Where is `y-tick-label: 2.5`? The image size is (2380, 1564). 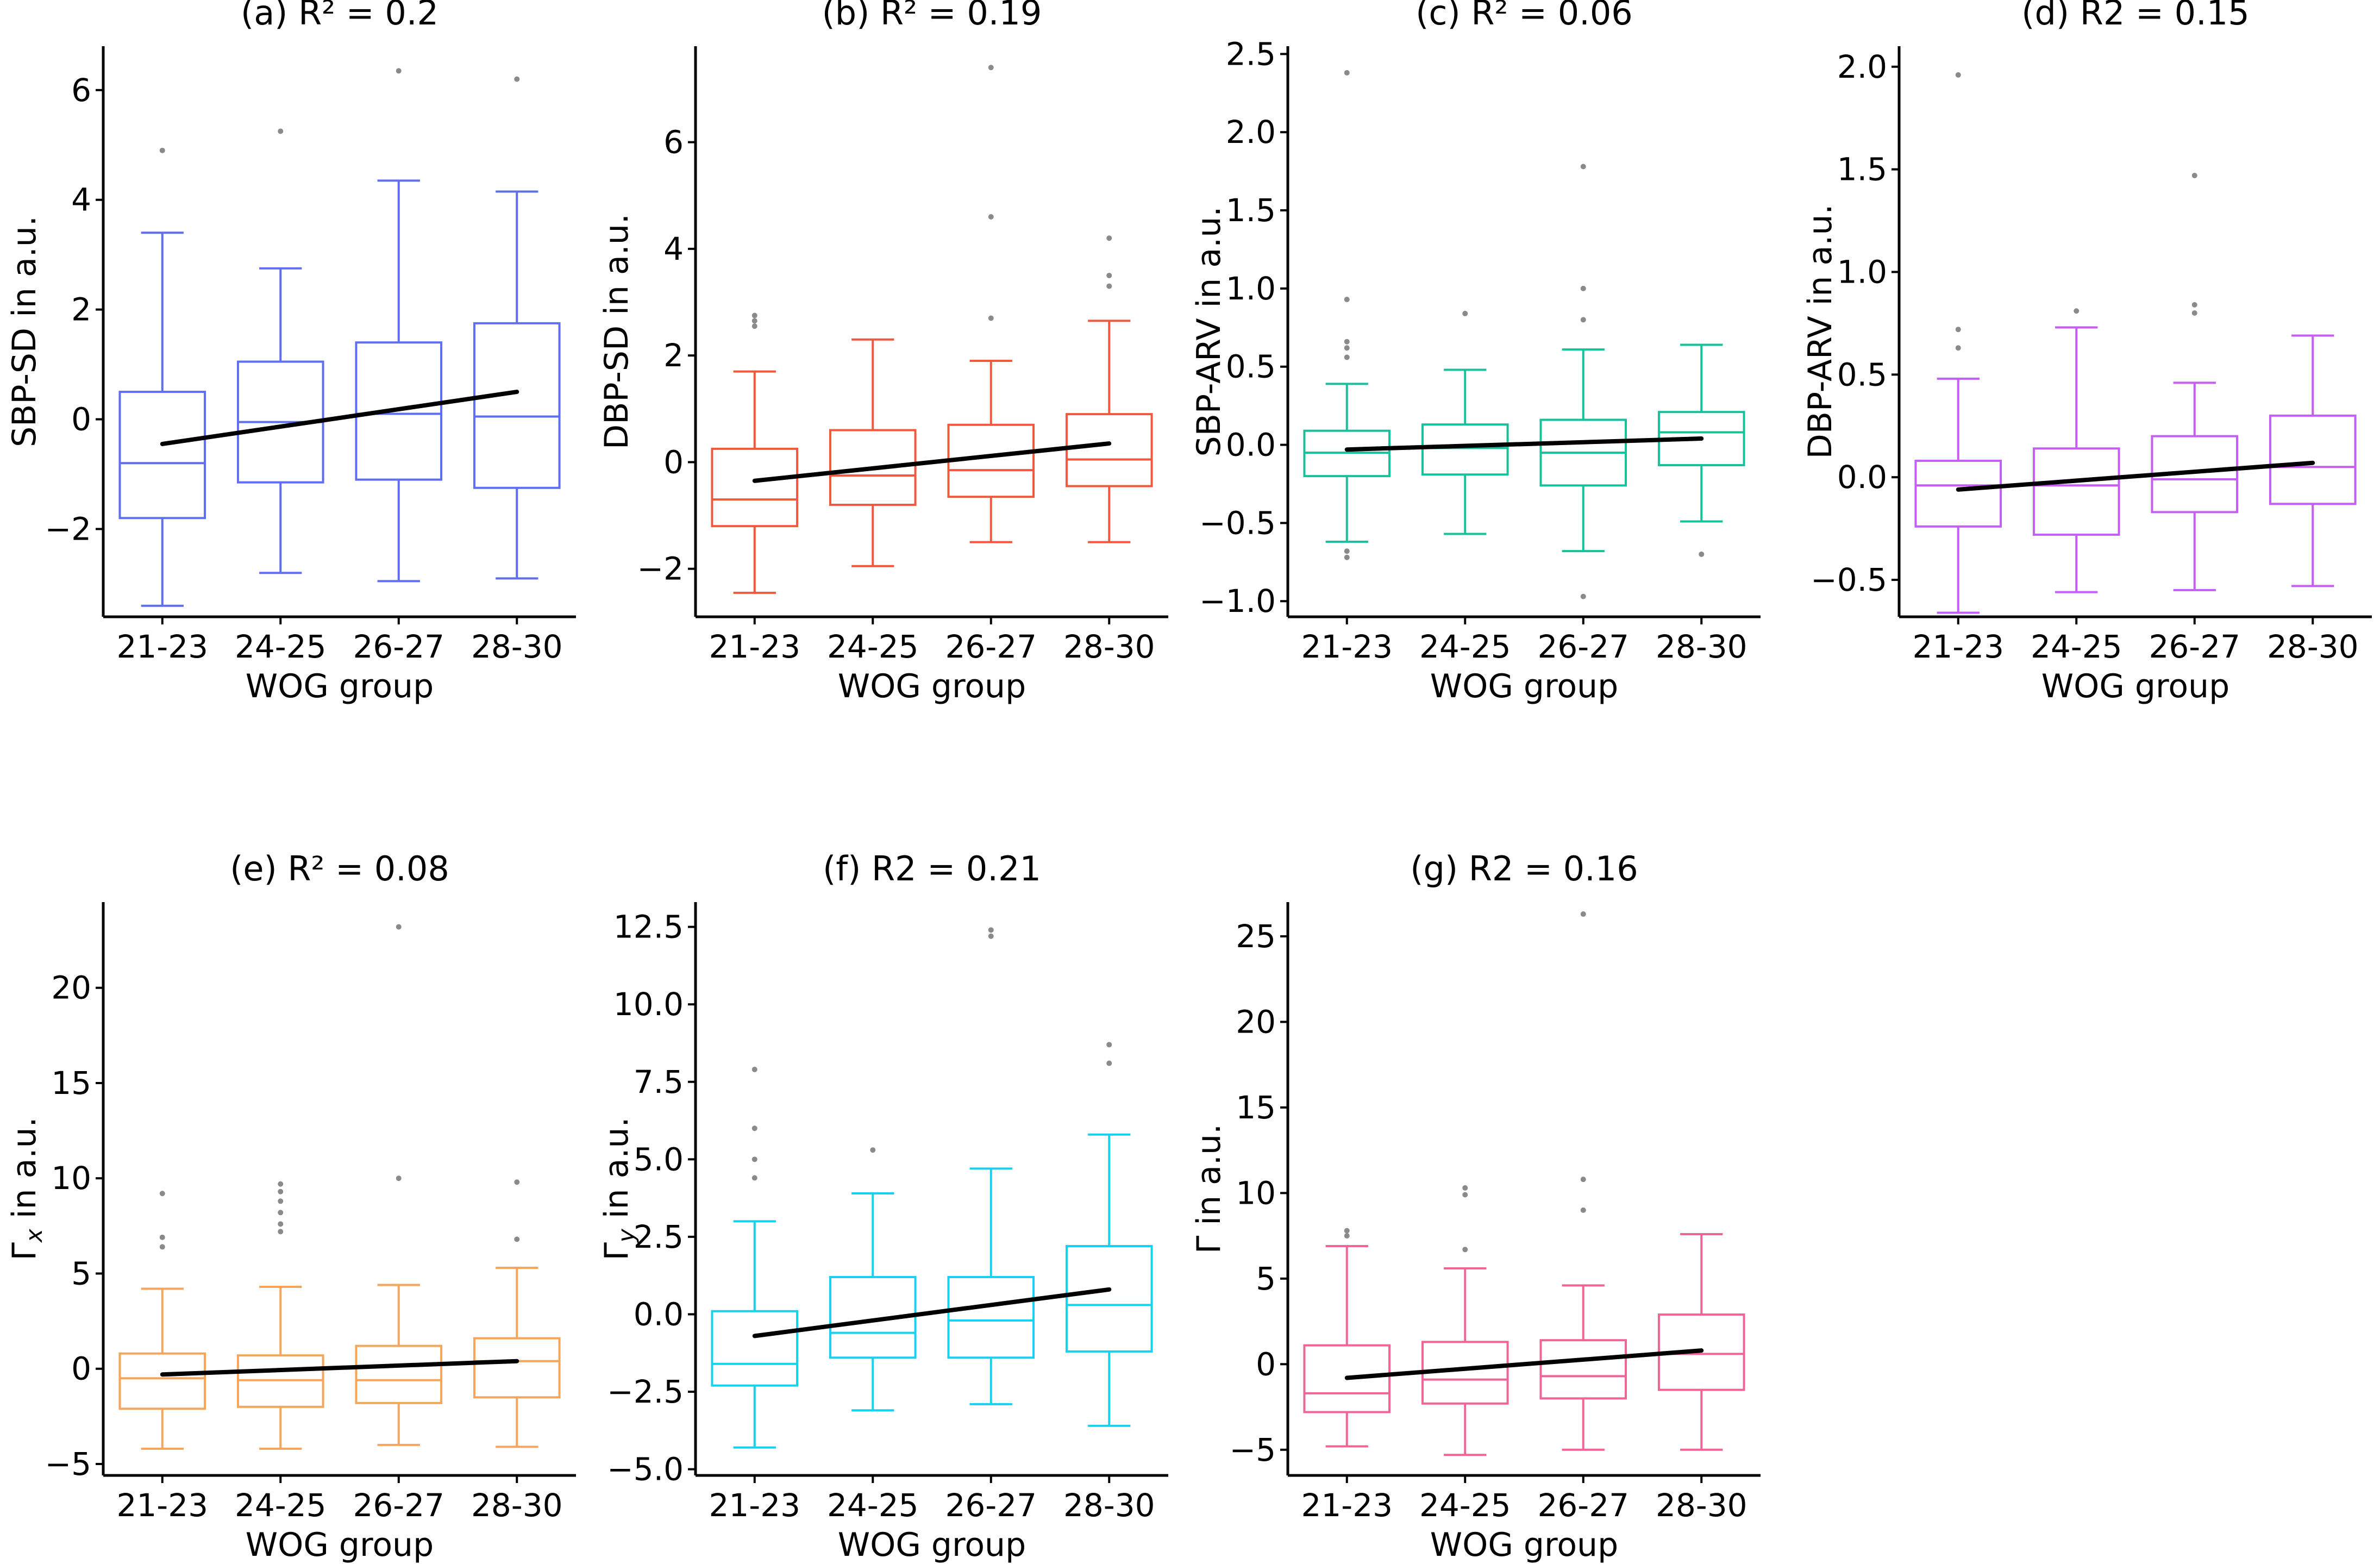
y-tick-label: 2.5 is located at coordinates (1251, 53).